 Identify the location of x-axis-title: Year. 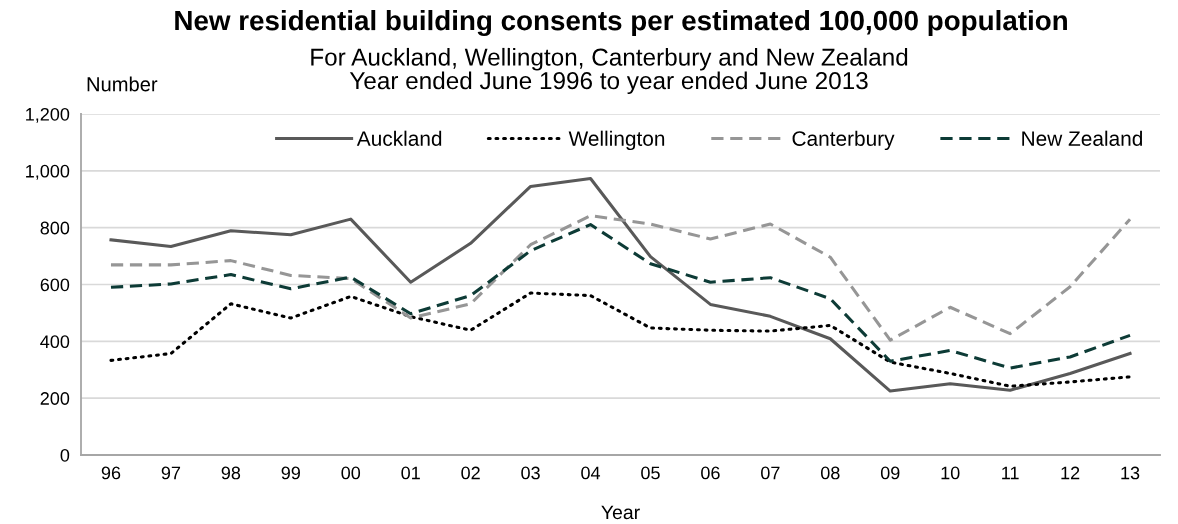
(620, 512).